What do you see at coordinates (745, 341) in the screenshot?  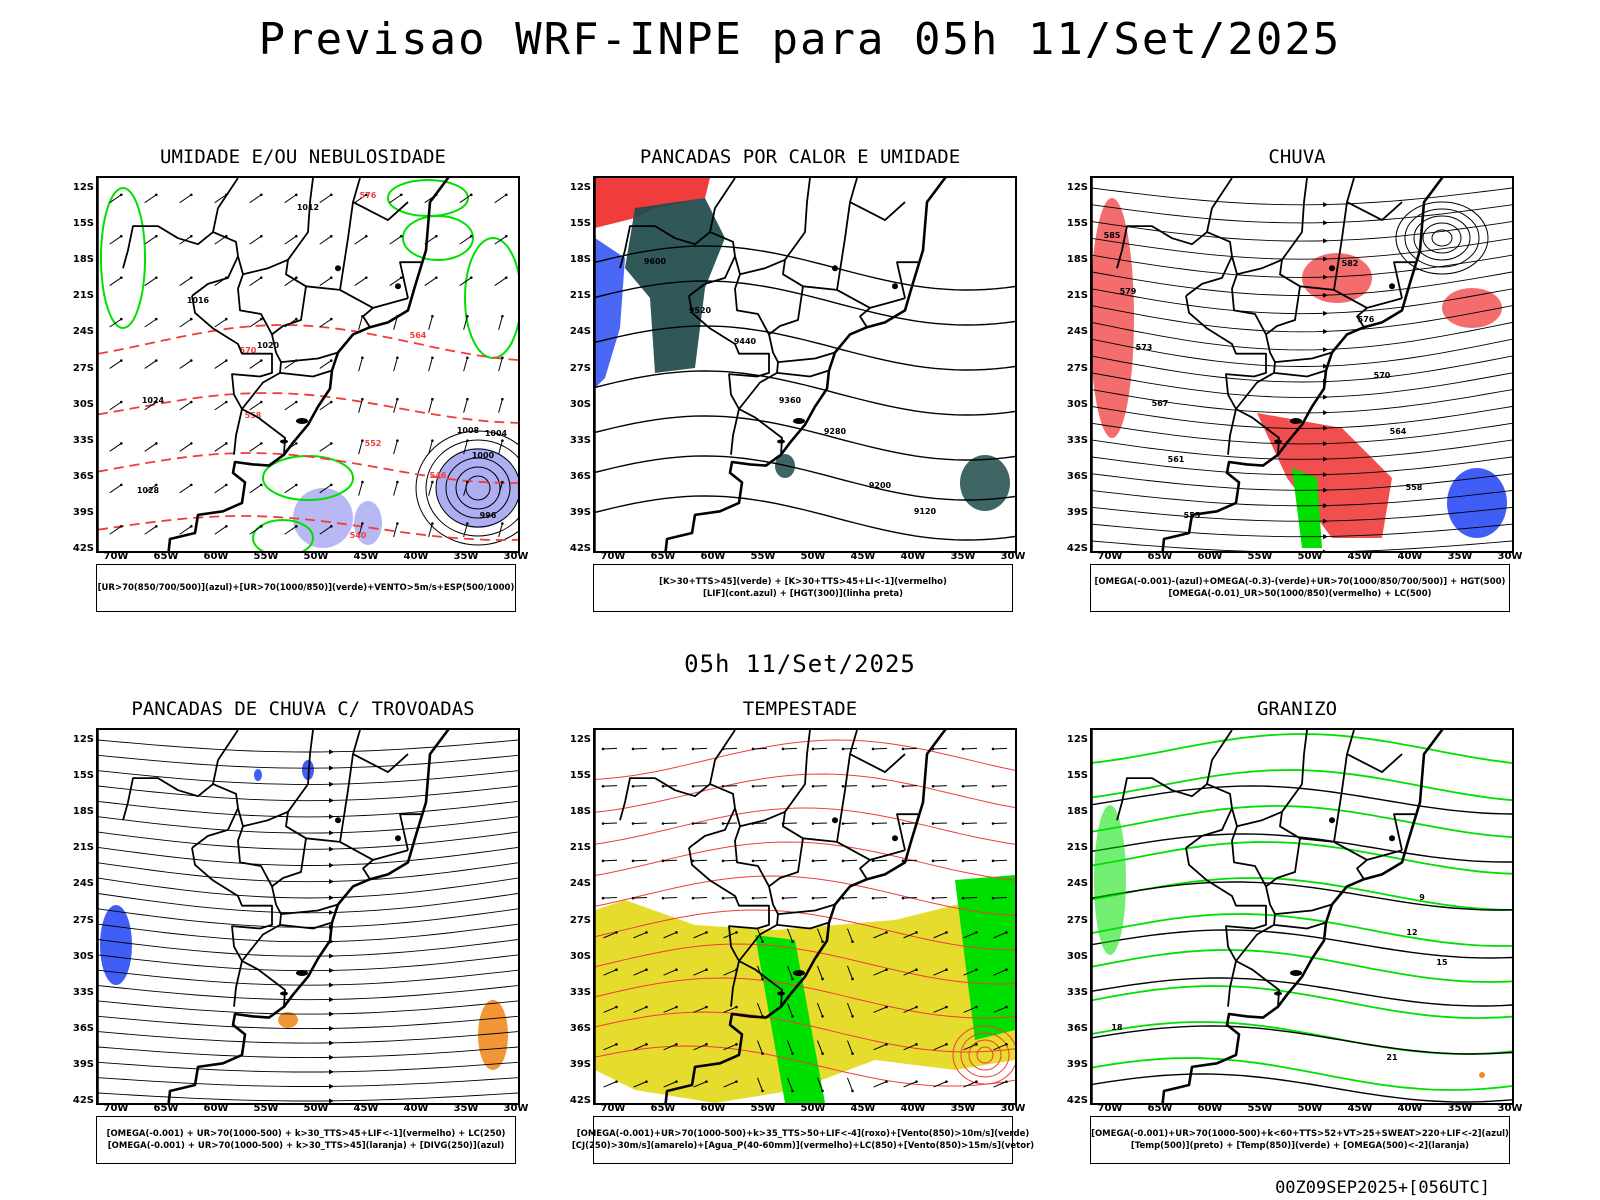 I see `contour-label: 9440` at bounding box center [745, 341].